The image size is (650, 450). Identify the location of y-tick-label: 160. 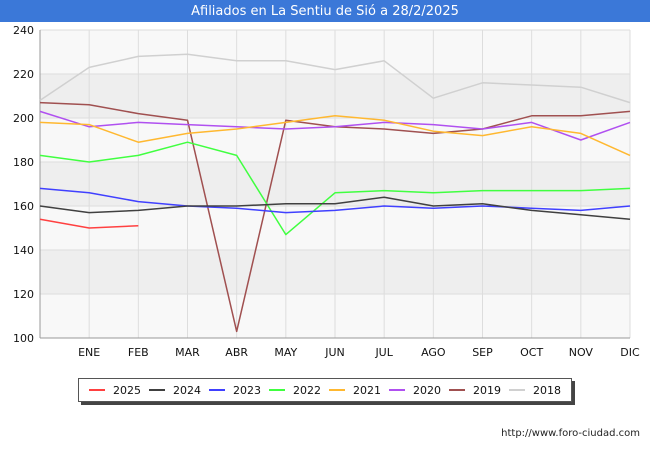
(23, 206).